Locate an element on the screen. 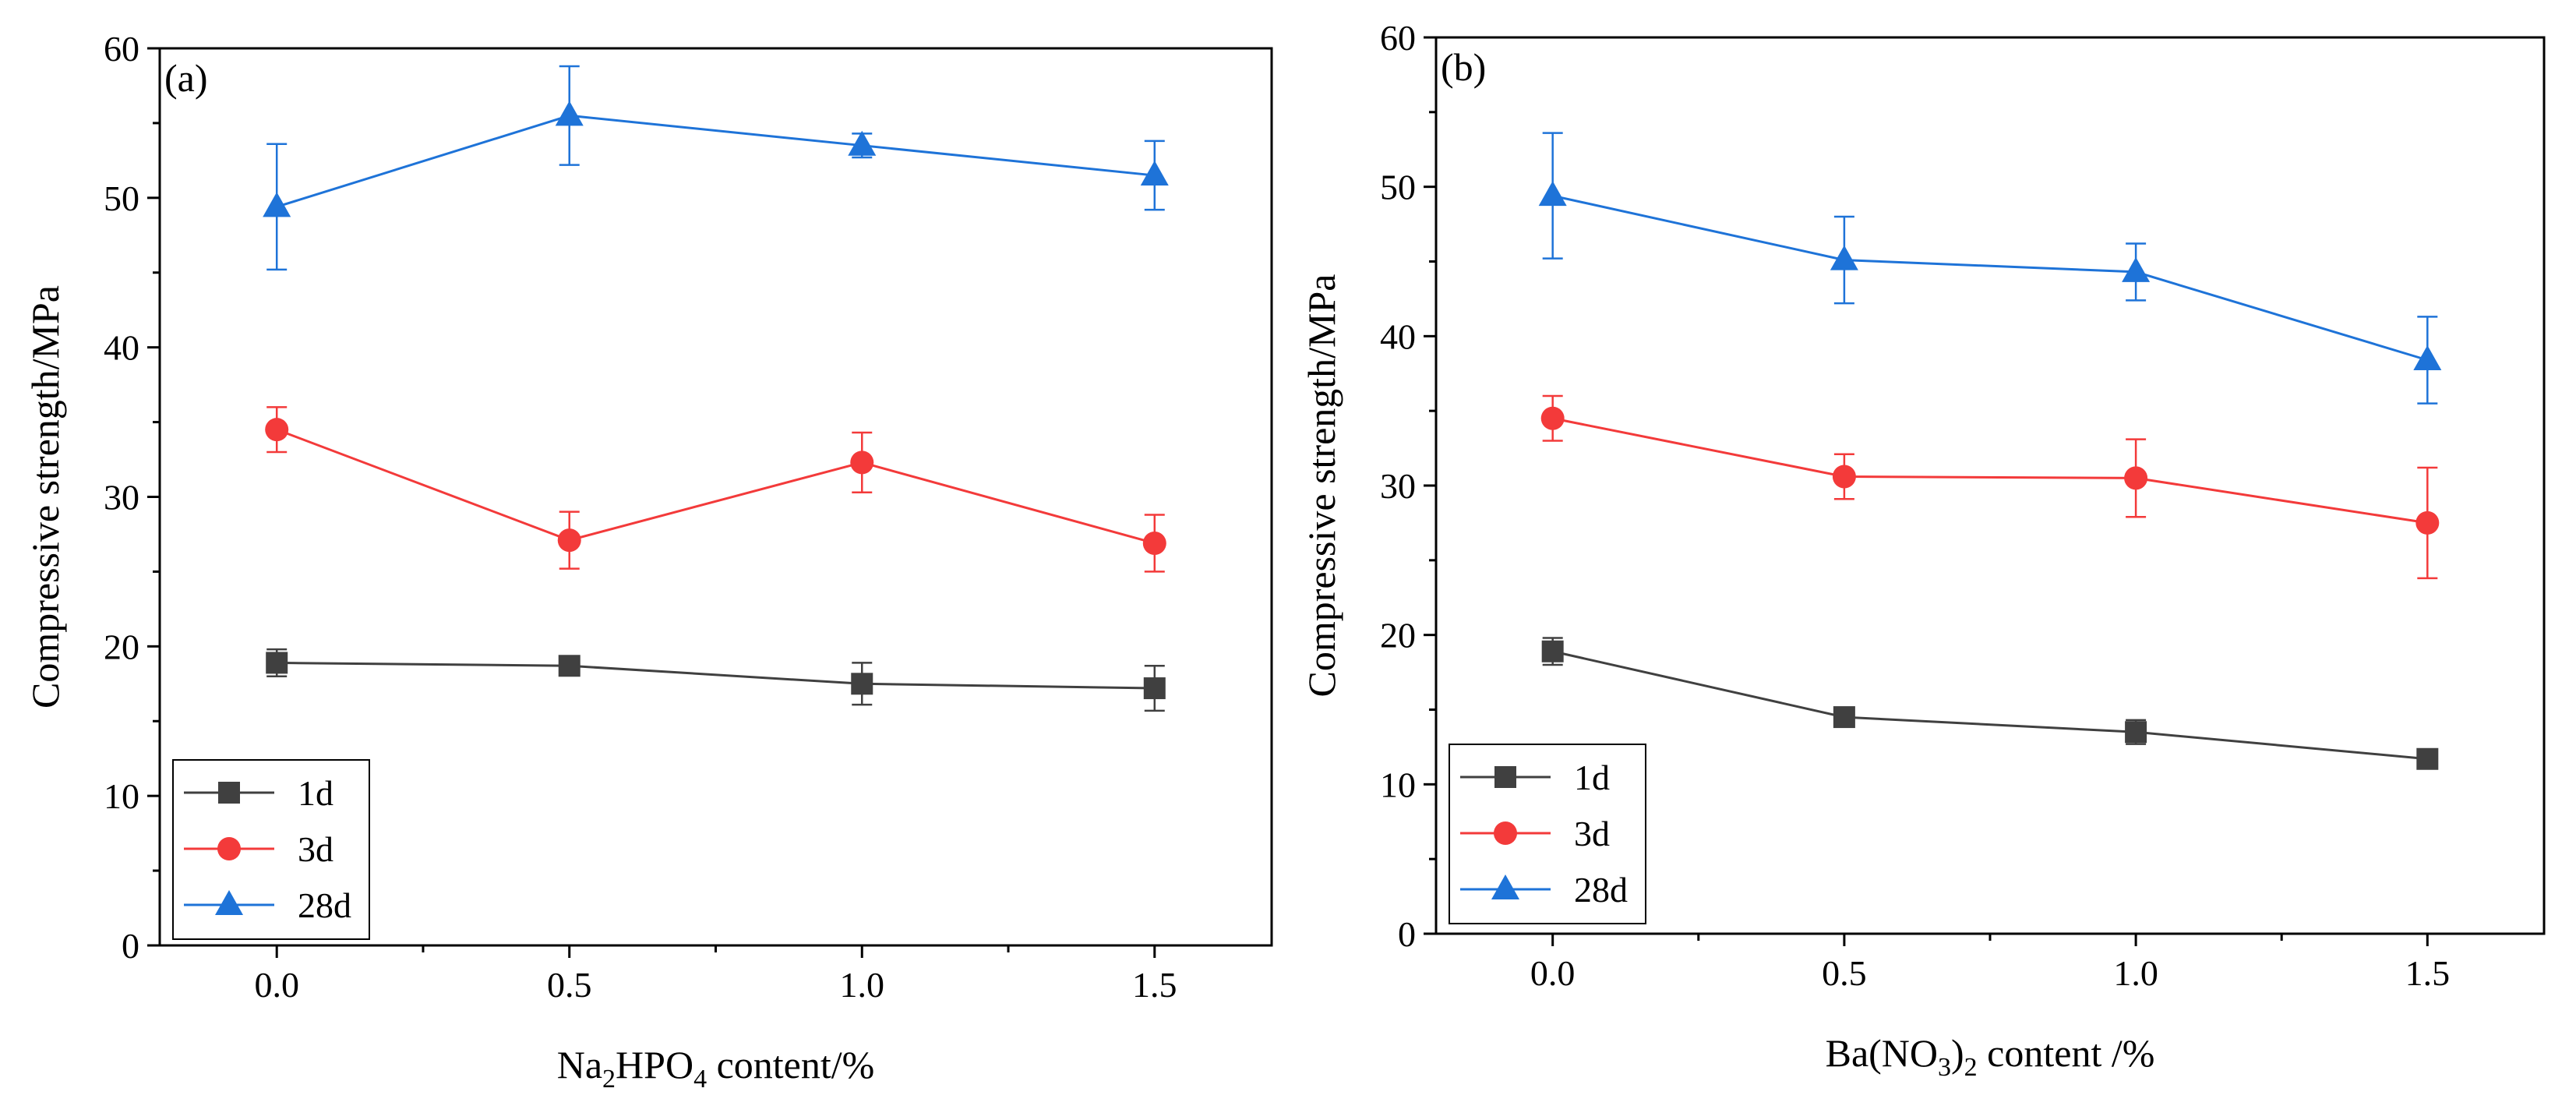  chart-b-series-3d is located at coordinates (1990, 487).